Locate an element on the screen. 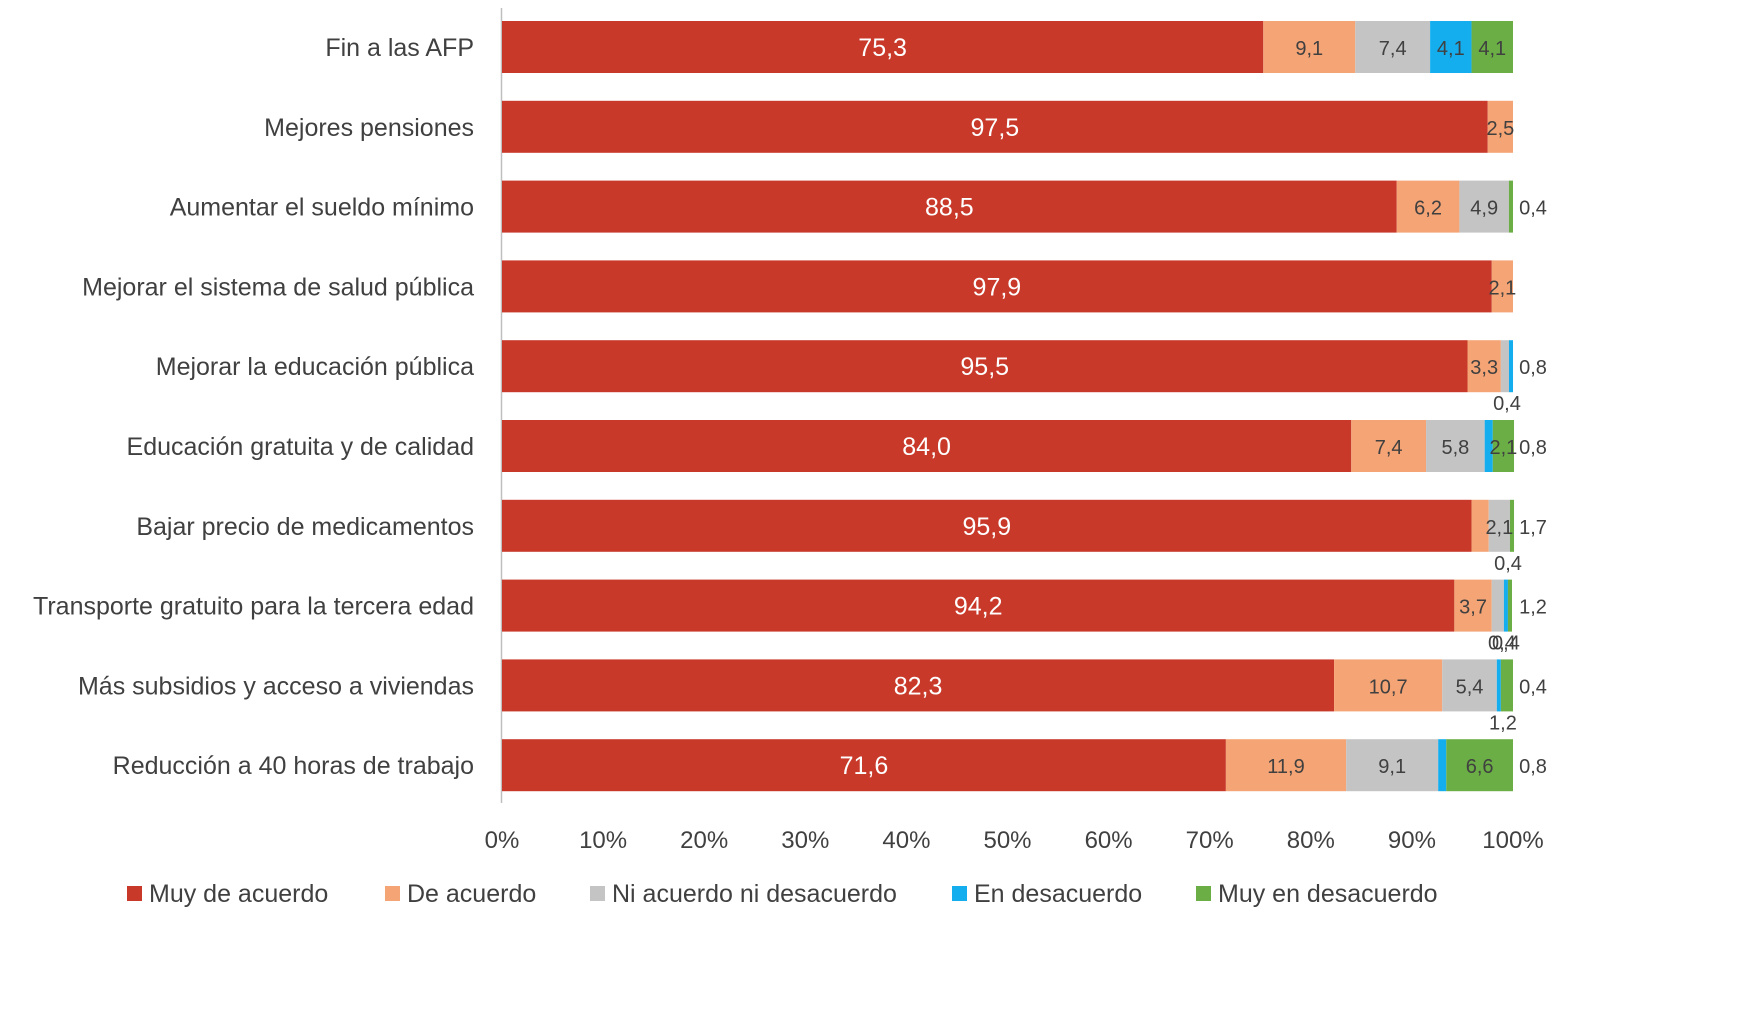 Image resolution: width=1757 pixels, height=1022 pixels. x-tick-label: 10% is located at coordinates (603, 840).